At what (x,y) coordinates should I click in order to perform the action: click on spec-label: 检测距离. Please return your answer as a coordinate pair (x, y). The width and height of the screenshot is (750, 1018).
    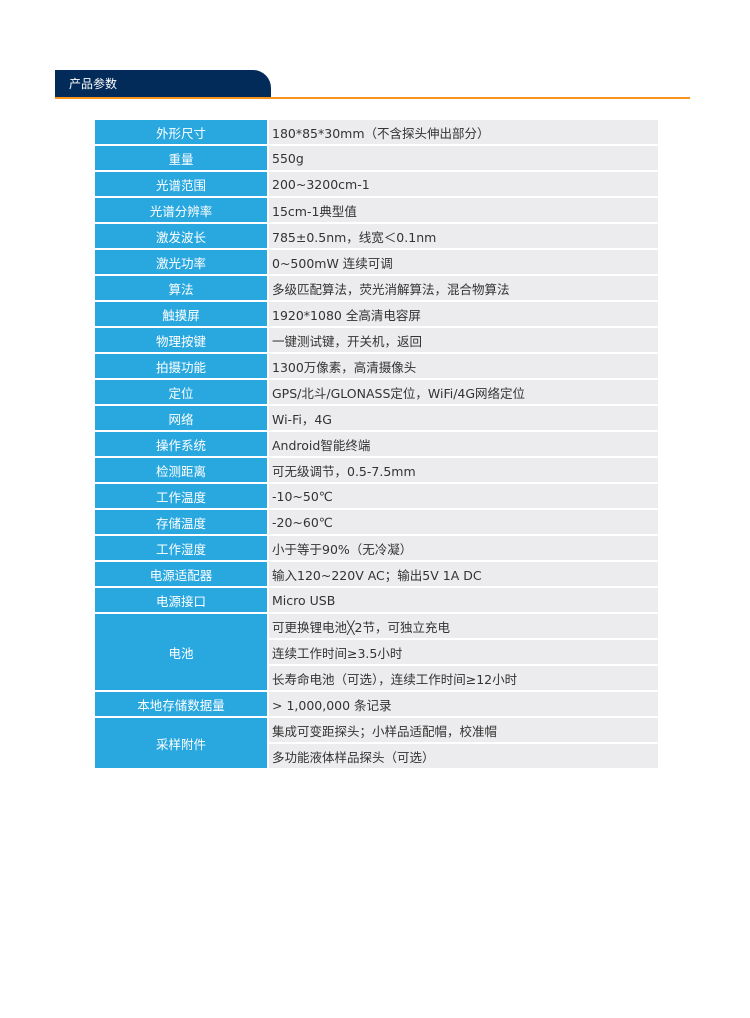
    Looking at the image, I should click on (181, 470).